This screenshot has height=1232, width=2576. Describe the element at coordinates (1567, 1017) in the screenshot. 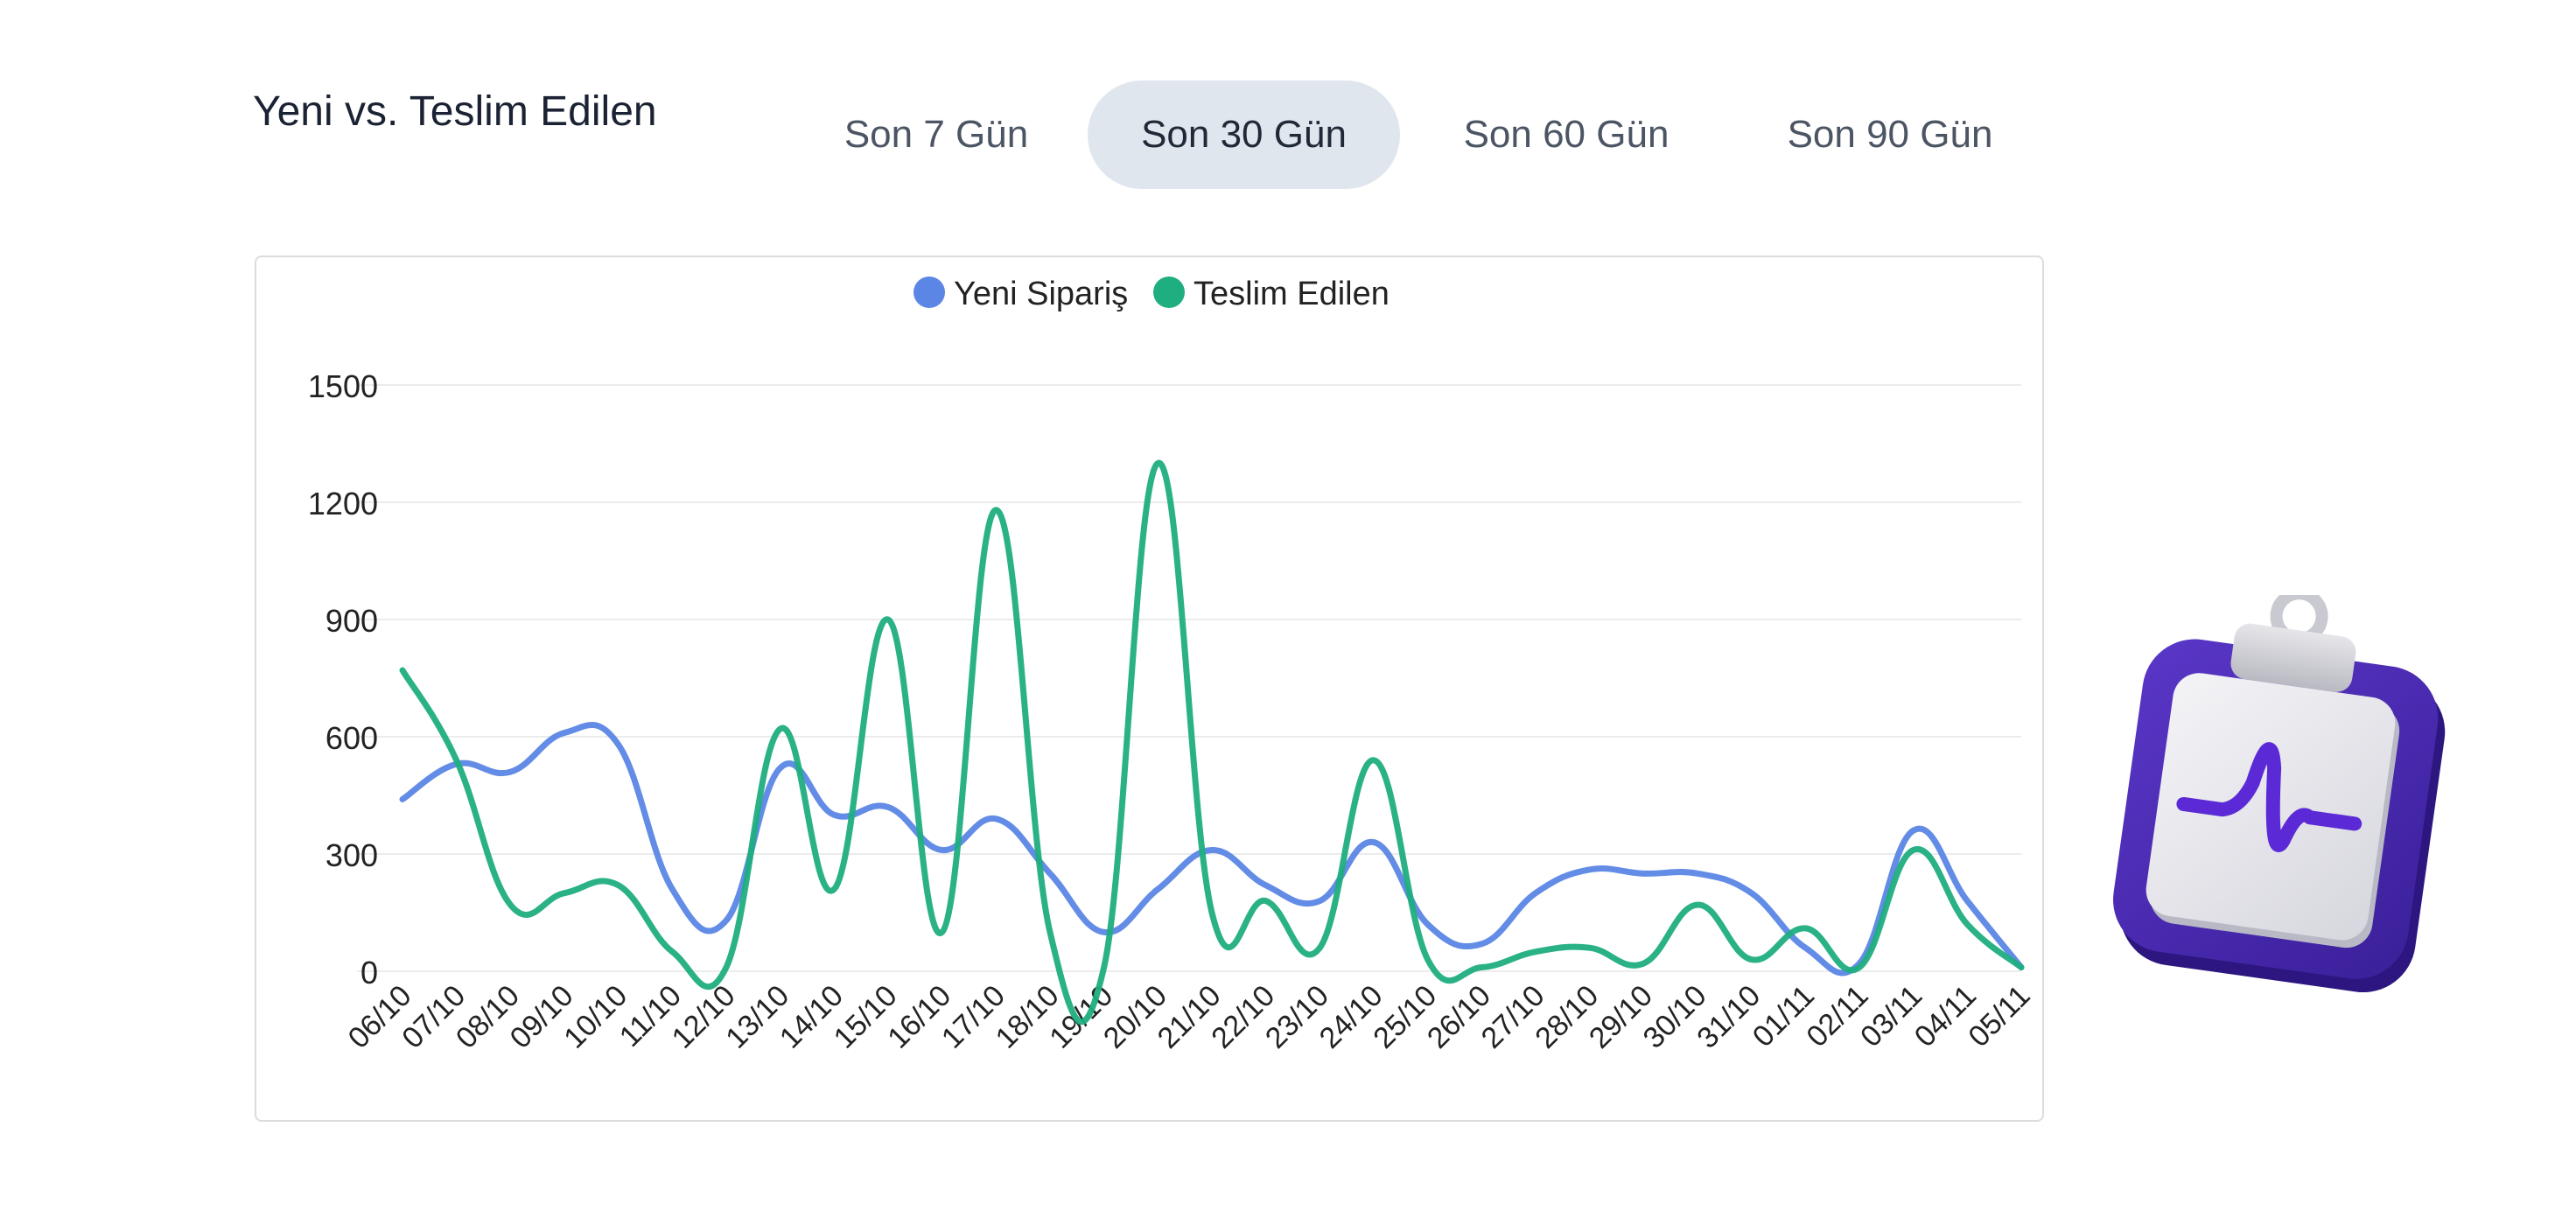

I see `x-tick-label: 28/10` at that location.